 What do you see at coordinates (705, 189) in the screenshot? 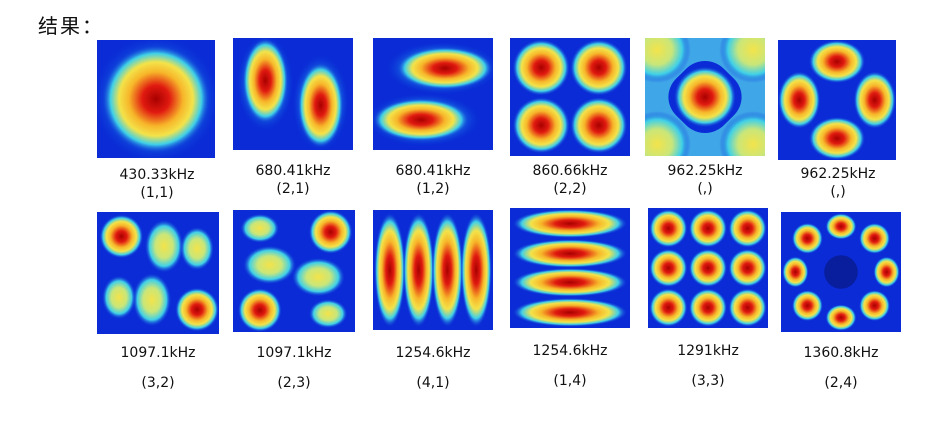
I see `mode-index-5: (,)` at bounding box center [705, 189].